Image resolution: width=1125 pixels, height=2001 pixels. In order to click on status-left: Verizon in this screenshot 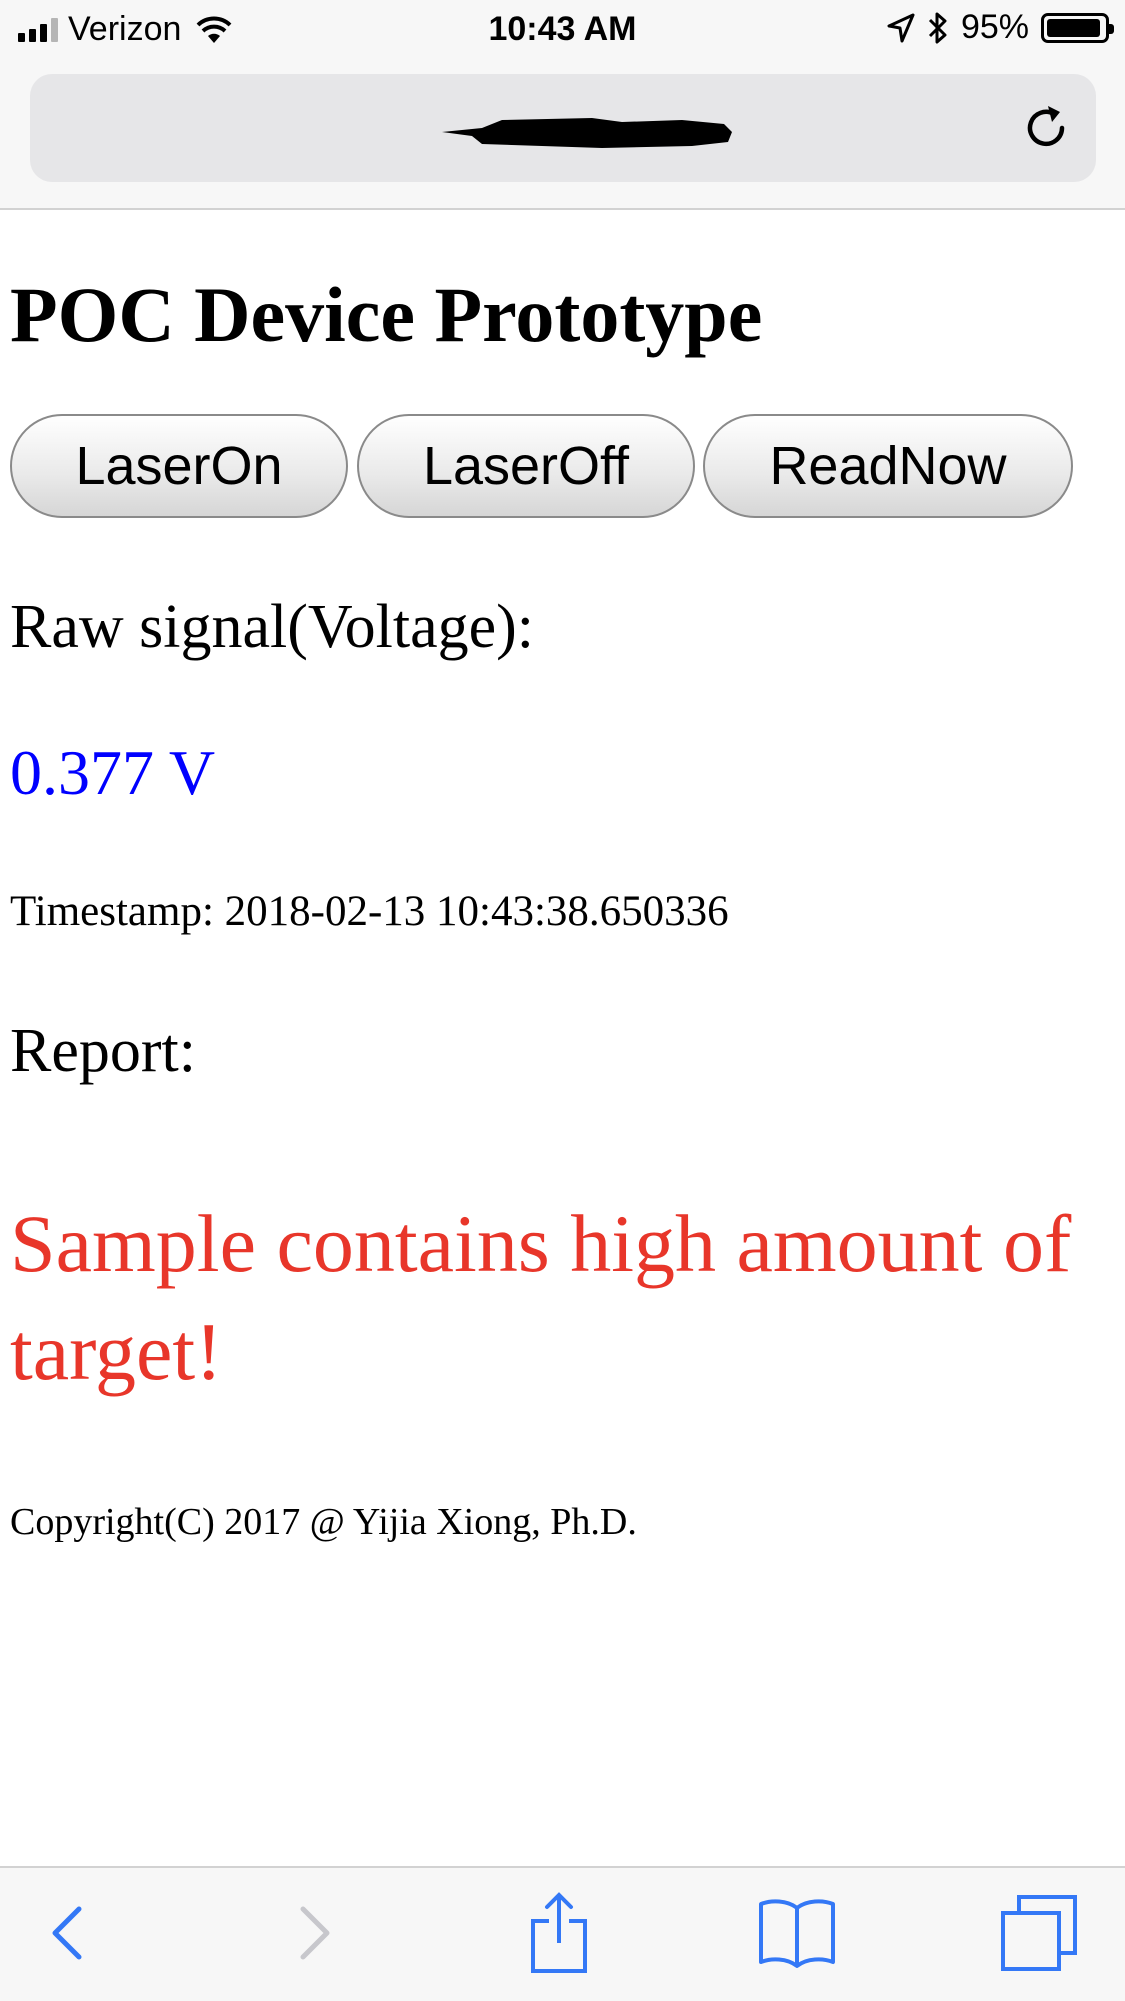, I will do `click(125, 29)`.